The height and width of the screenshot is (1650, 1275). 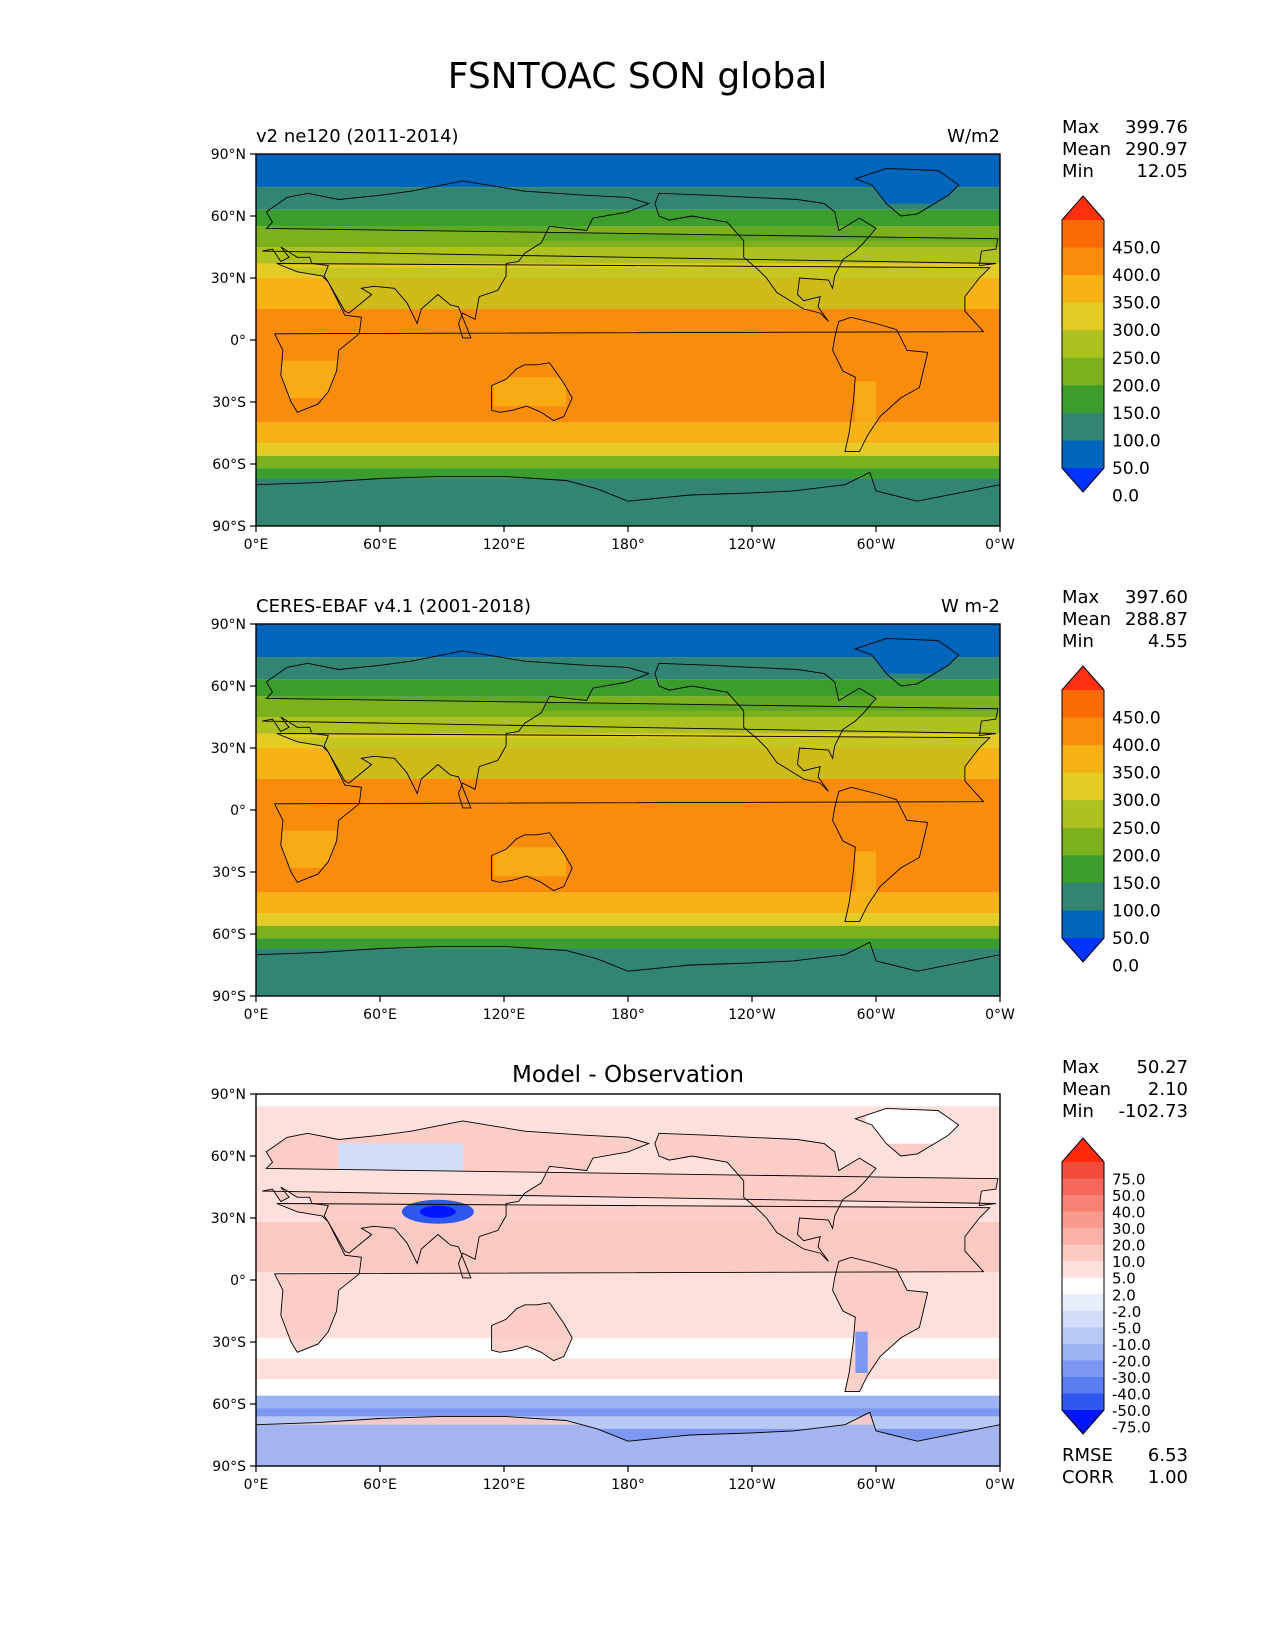 I want to click on stats-box: Max 399.76 Mean 290.97 Min 12.05, so click(x=1125, y=149).